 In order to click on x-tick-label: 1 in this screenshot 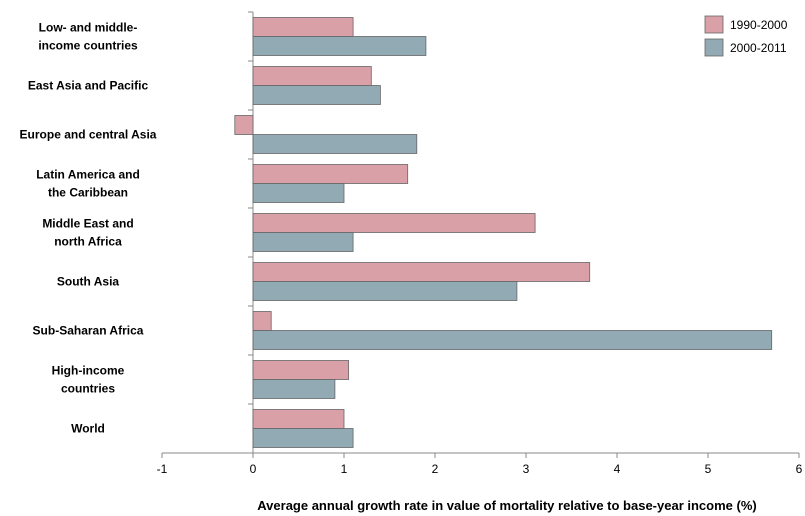, I will do `click(344, 469)`.